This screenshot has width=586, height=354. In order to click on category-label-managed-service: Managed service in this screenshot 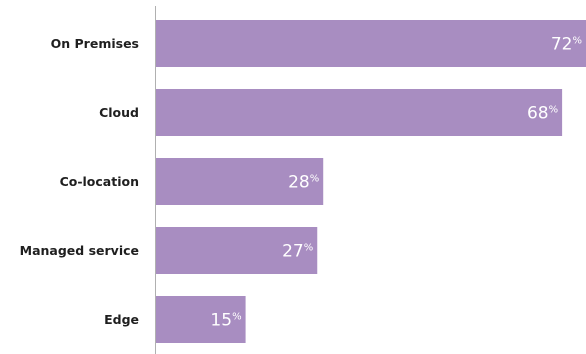, I will do `click(79, 250)`.